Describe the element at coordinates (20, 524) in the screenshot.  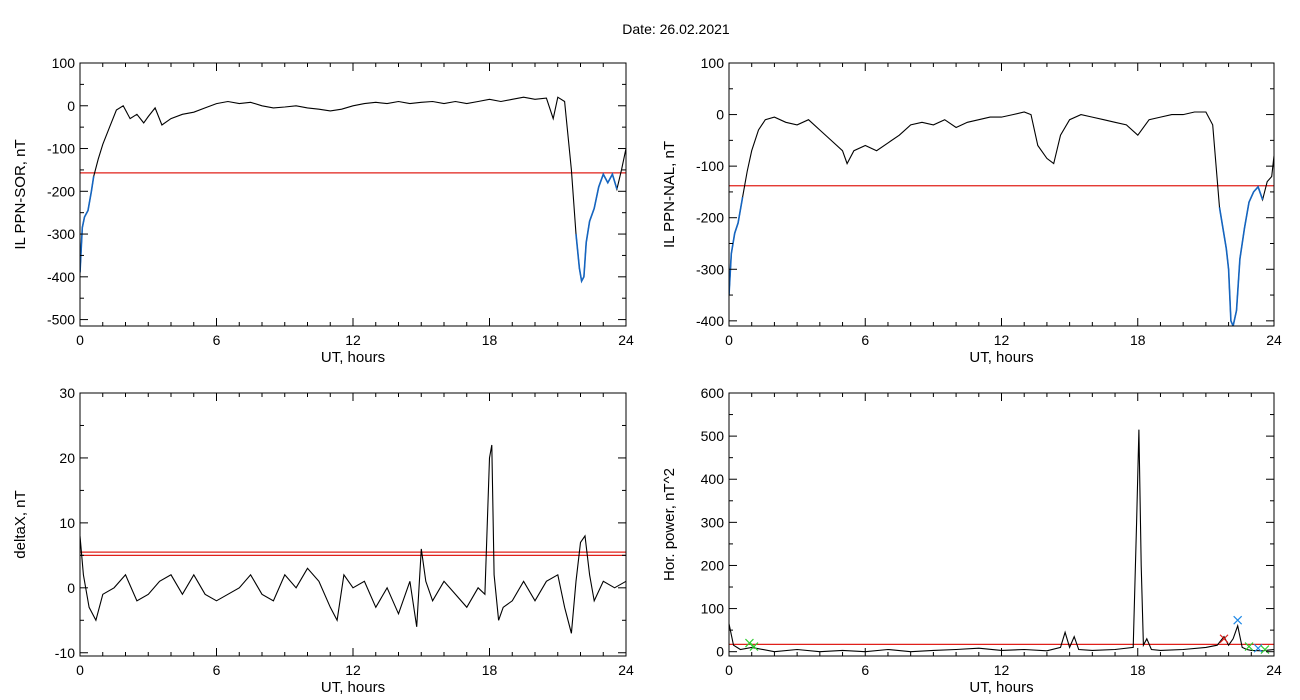
I see `y-axis-label: deltaX, nT` at that location.